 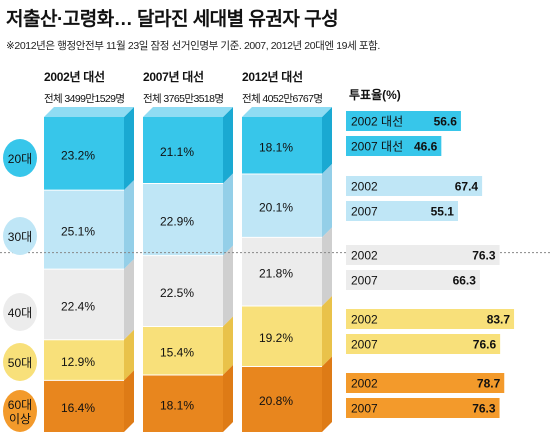 What do you see at coordinates (465, 281) in the screenshot?
I see `turnout-value-label: 66.3` at bounding box center [465, 281].